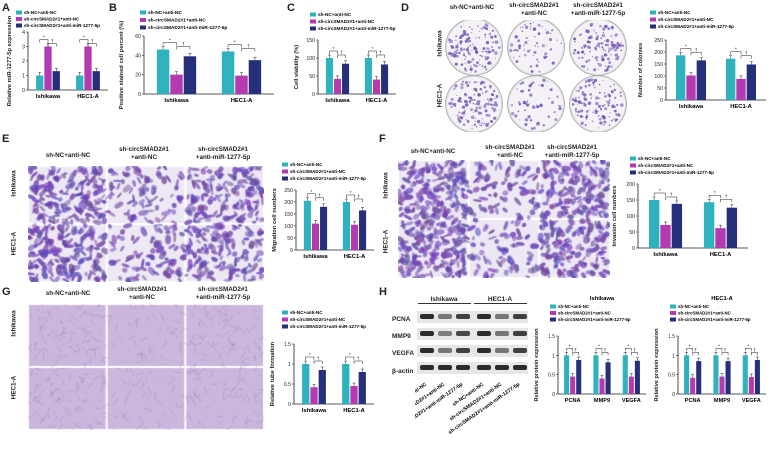  I want to click on g-header-circ-1: sh-circSMAD2#1, so click(142, 289).